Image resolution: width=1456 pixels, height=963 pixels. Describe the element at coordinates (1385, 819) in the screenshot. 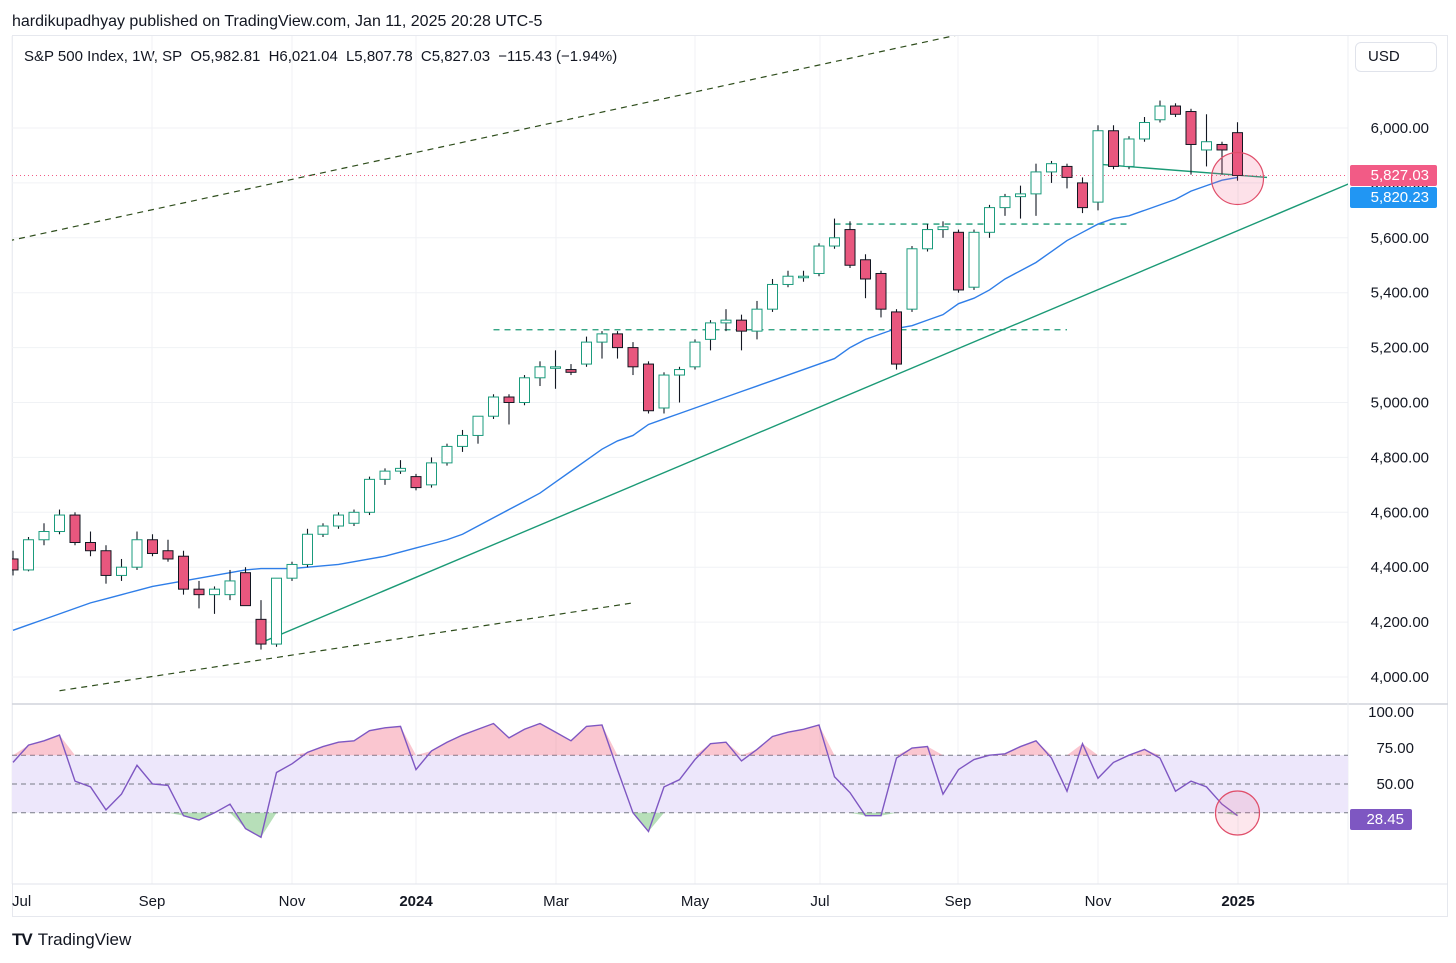

I see `rsi-badge-text: 28.45` at that location.